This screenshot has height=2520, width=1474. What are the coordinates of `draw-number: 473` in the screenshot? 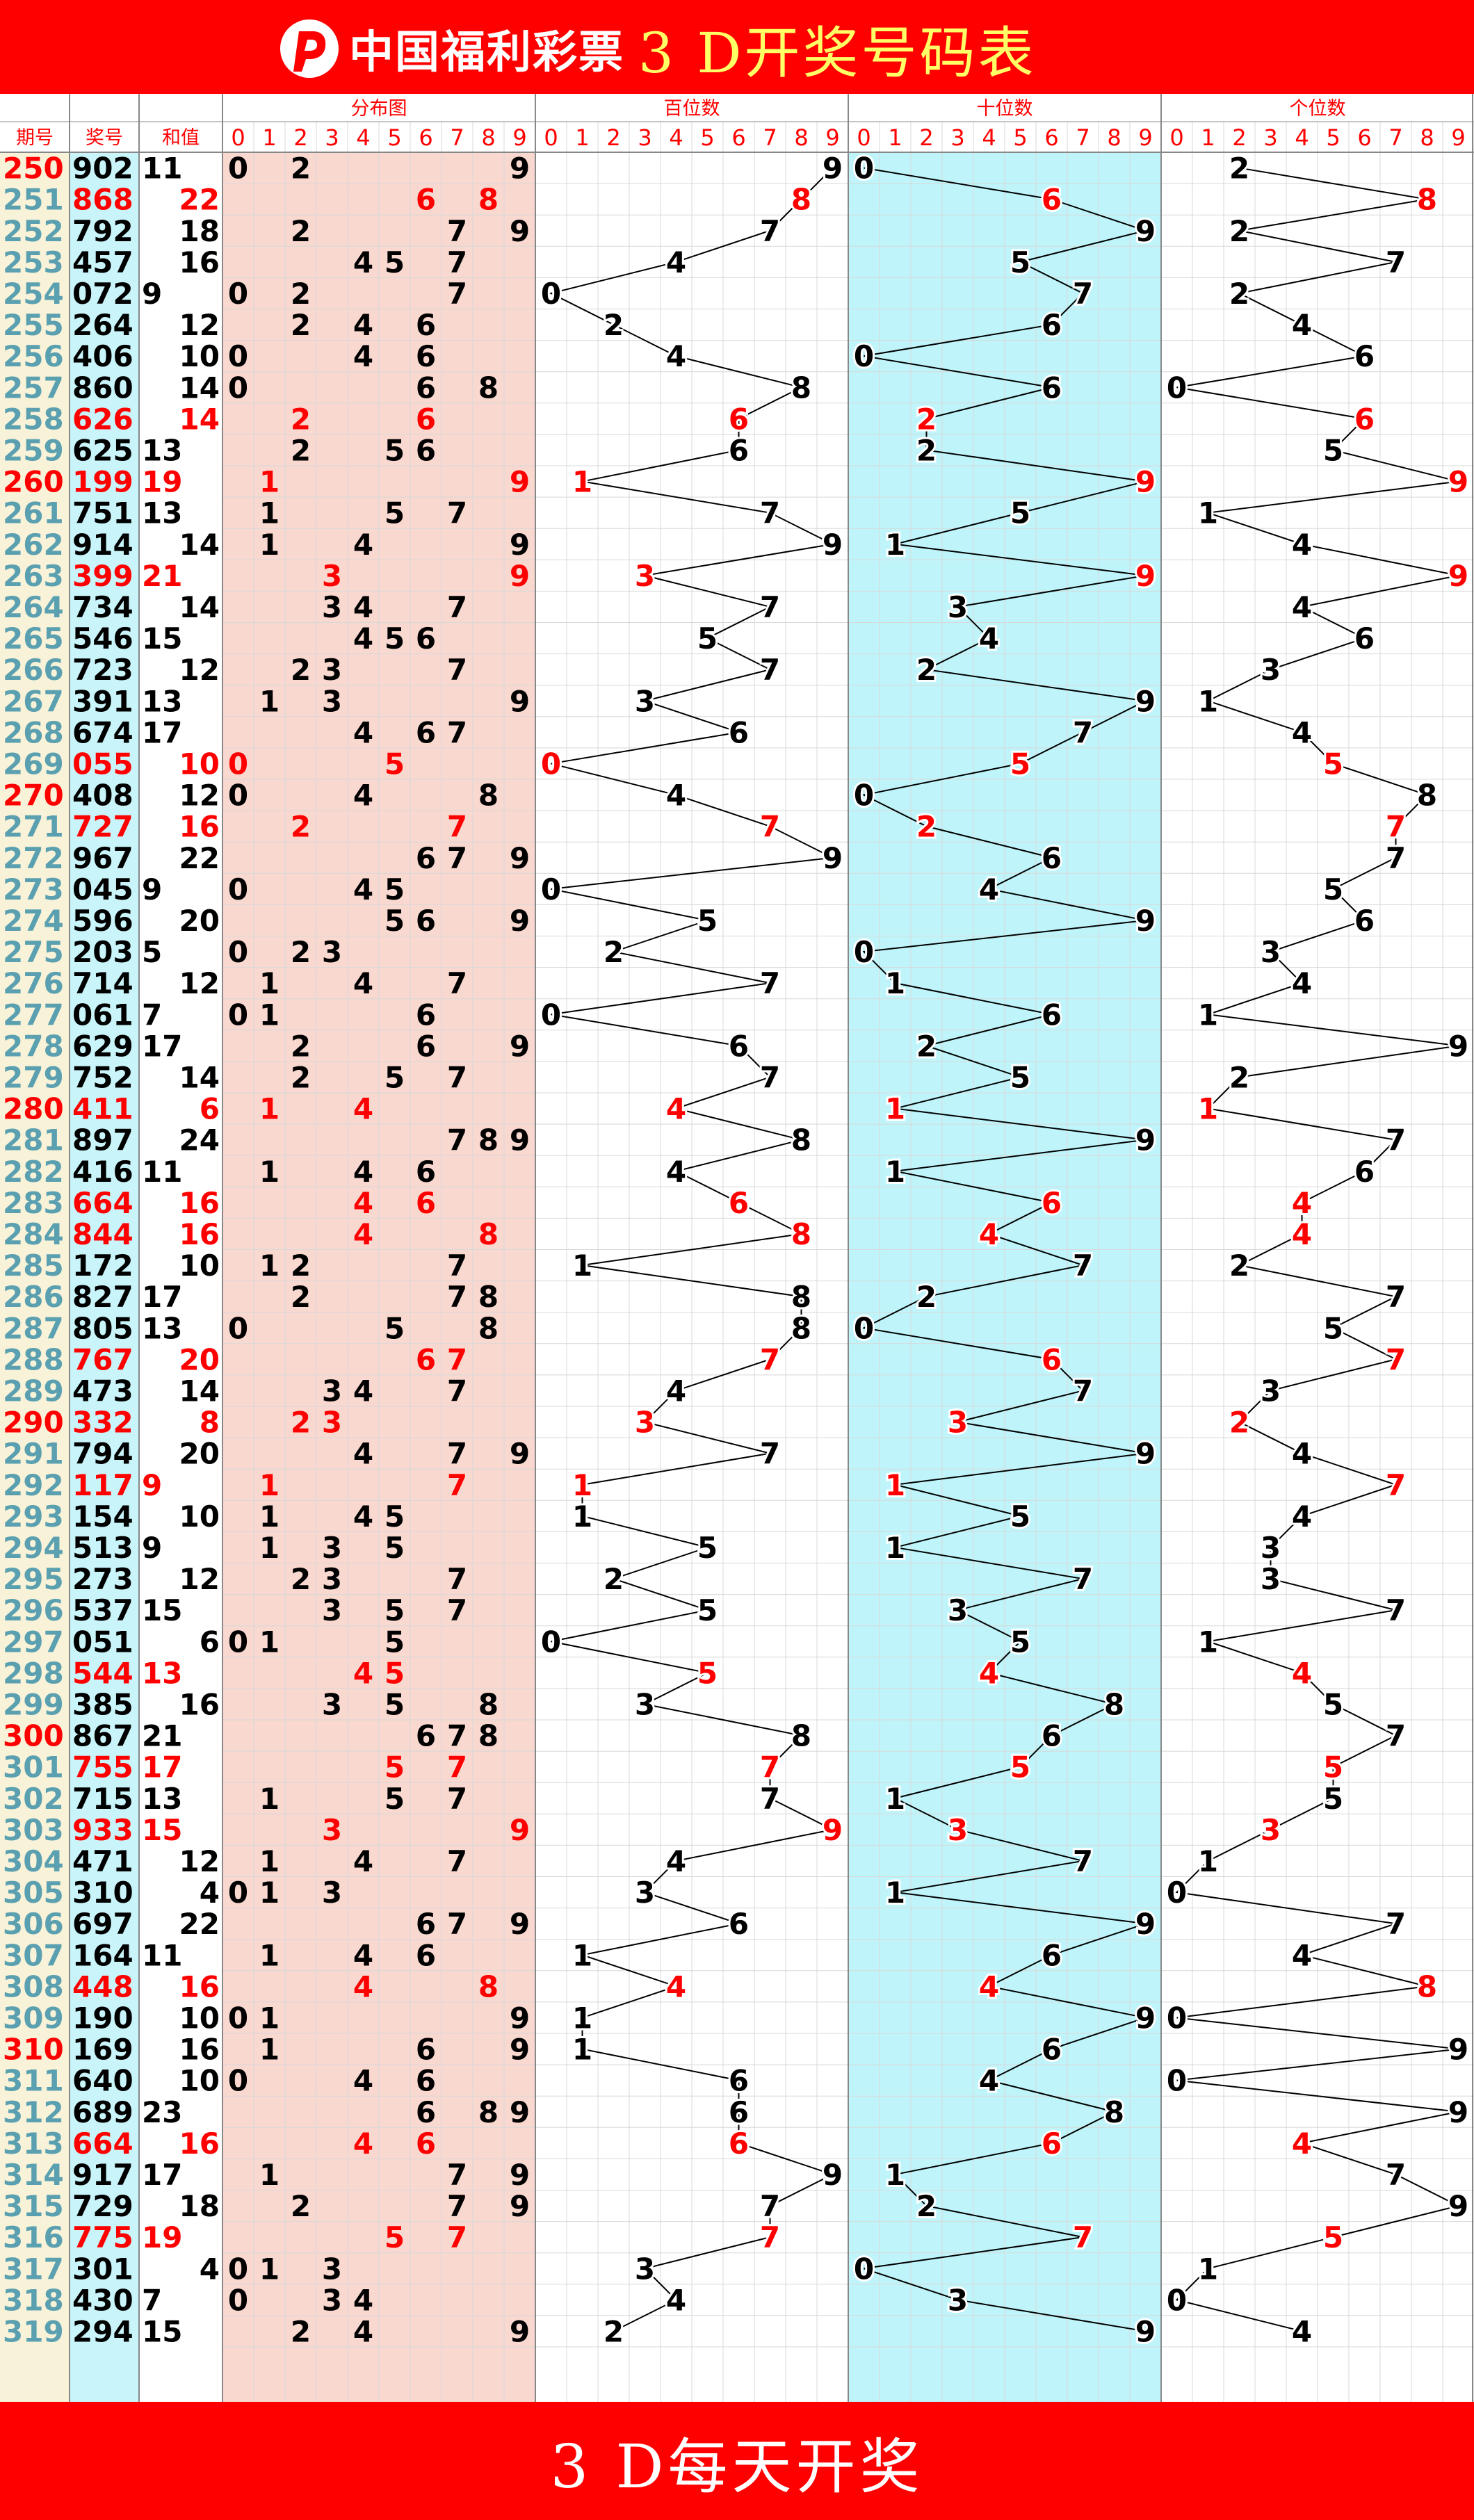 It's located at (102, 1391).